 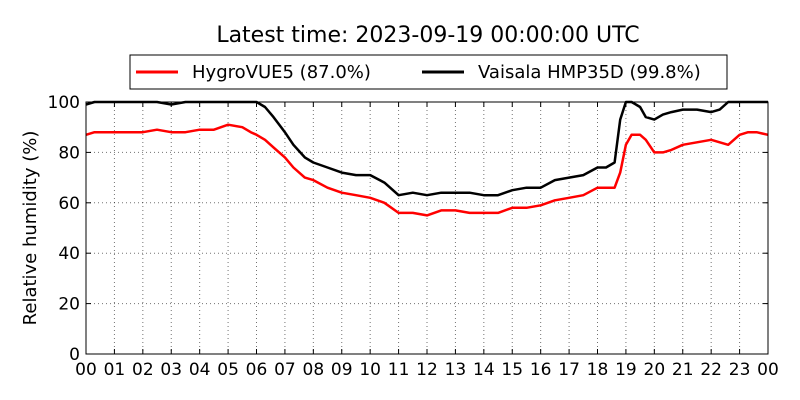 I want to click on x-tick-label: 12, so click(x=427, y=370).